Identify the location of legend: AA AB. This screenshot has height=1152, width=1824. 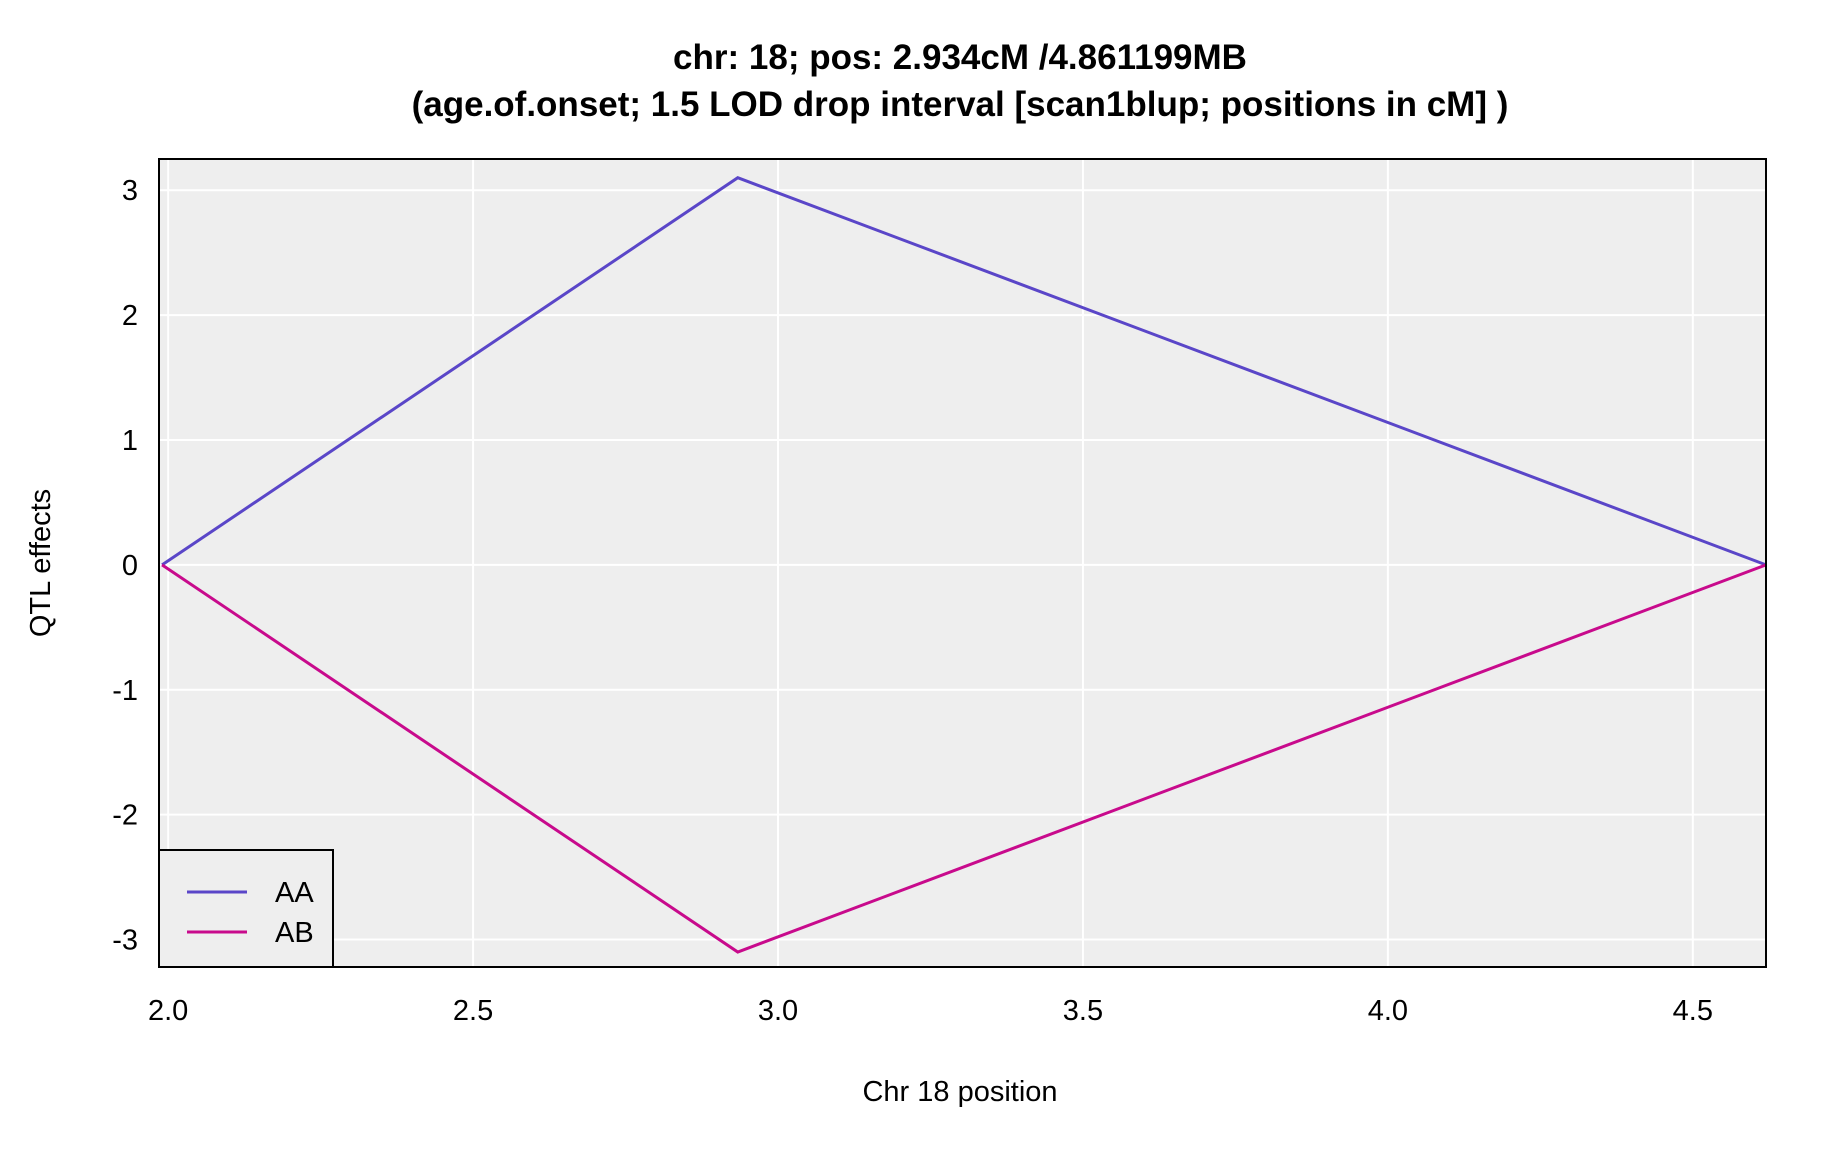
(246, 908).